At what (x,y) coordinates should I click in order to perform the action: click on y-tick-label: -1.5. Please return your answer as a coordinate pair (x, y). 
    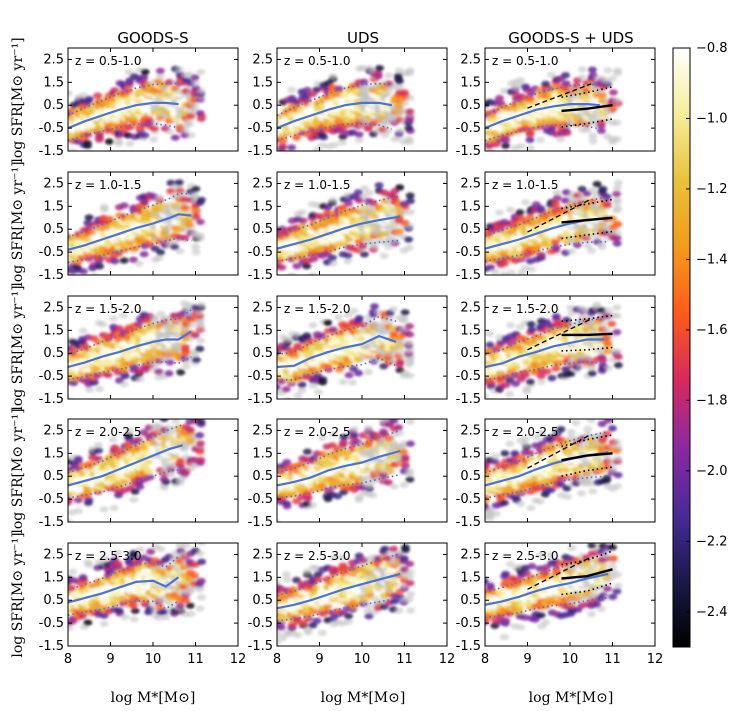
    Looking at the image, I should click on (260, 399).